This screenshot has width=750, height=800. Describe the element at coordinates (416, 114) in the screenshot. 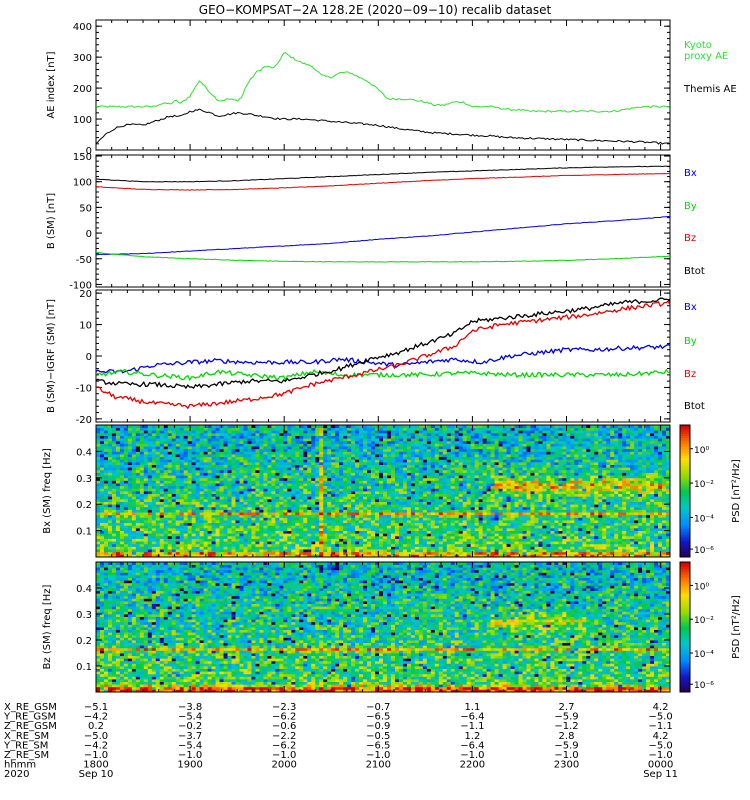

I see `series-themis-ae: Themis AE` at that location.